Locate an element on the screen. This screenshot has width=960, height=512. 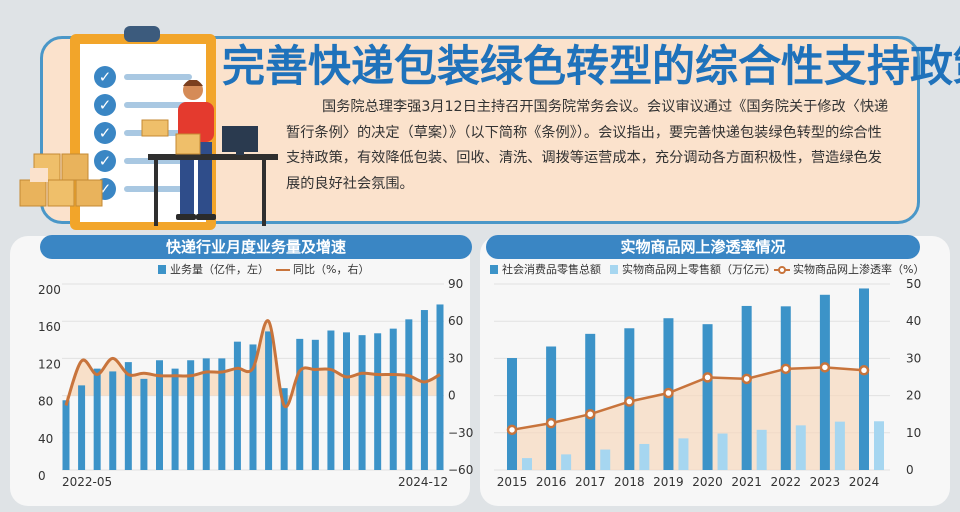
legend-swatch-online is located at coordinates (614, 269).